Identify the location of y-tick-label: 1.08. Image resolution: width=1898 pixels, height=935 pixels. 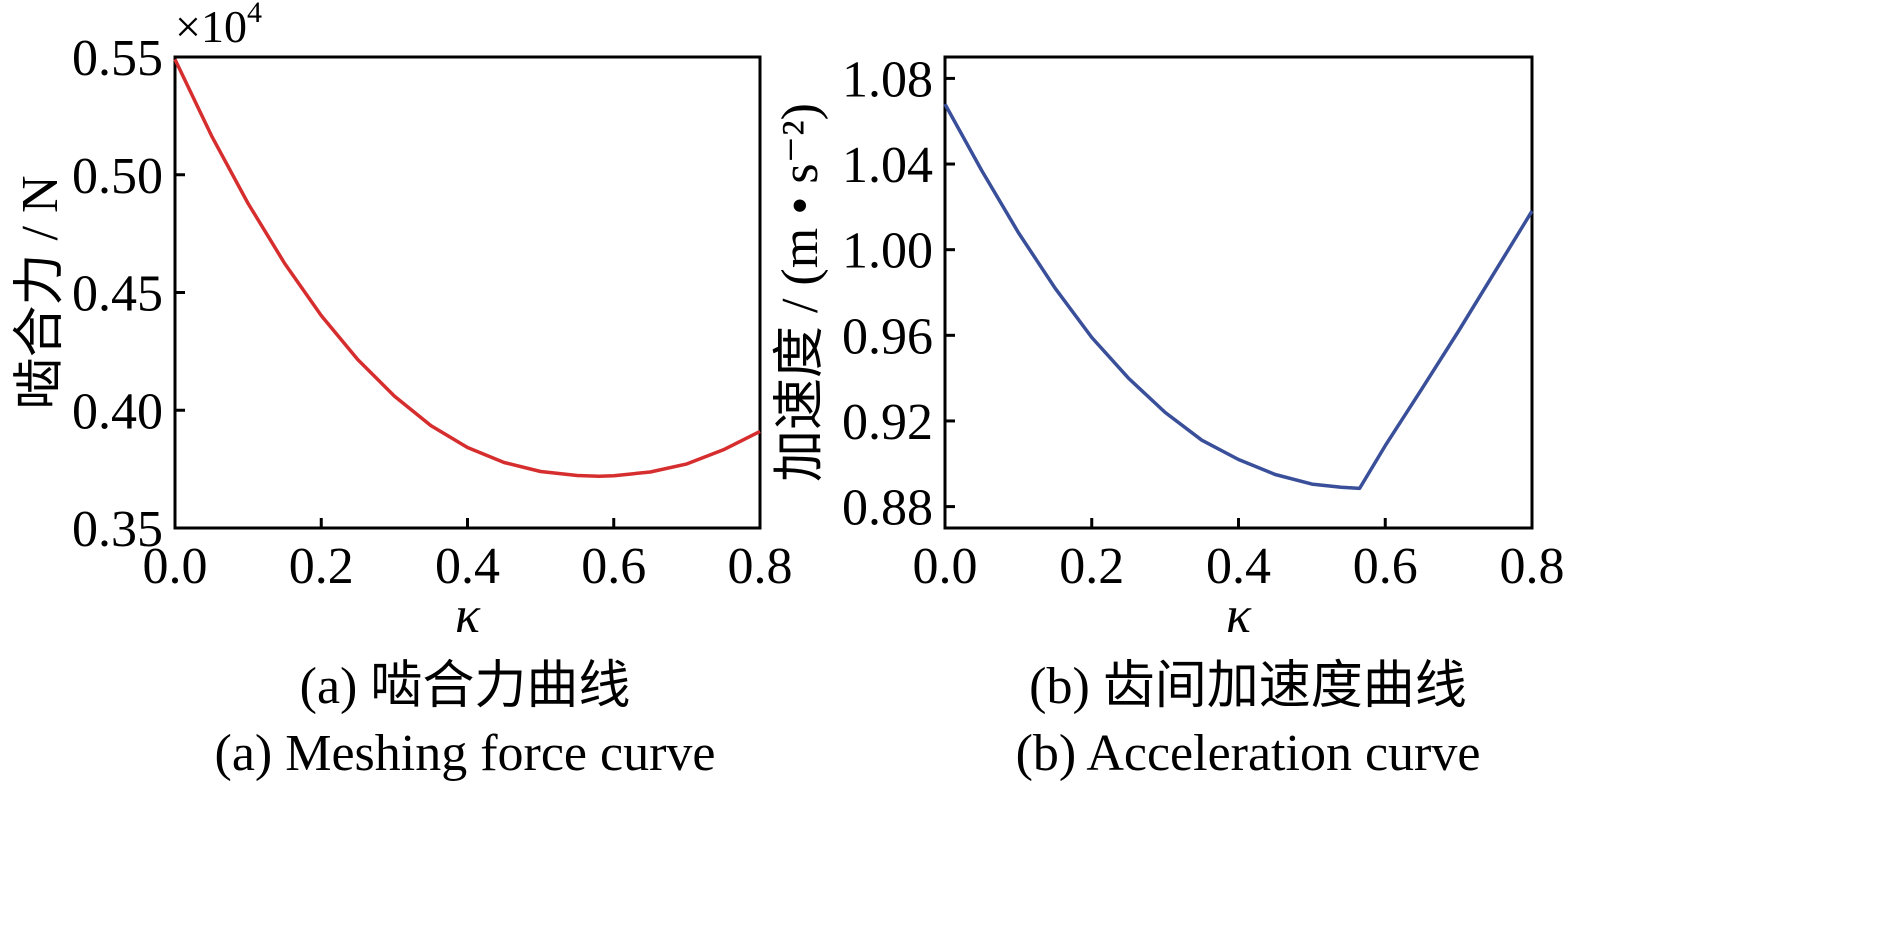
(887, 79).